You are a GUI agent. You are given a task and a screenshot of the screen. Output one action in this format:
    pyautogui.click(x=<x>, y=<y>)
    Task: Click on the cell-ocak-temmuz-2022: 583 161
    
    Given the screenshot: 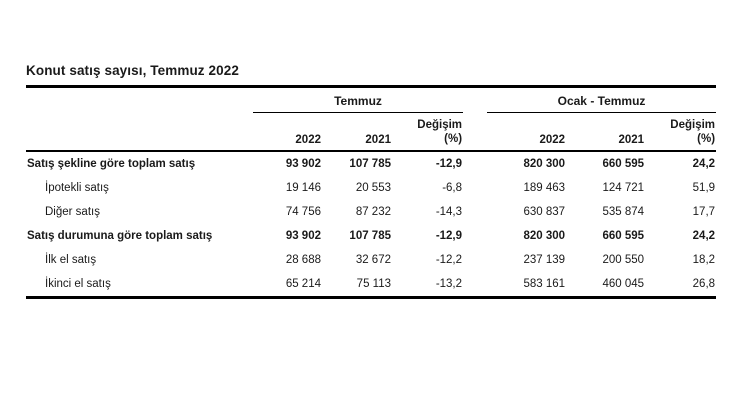 What is the action you would take?
    pyautogui.click(x=544, y=284)
    